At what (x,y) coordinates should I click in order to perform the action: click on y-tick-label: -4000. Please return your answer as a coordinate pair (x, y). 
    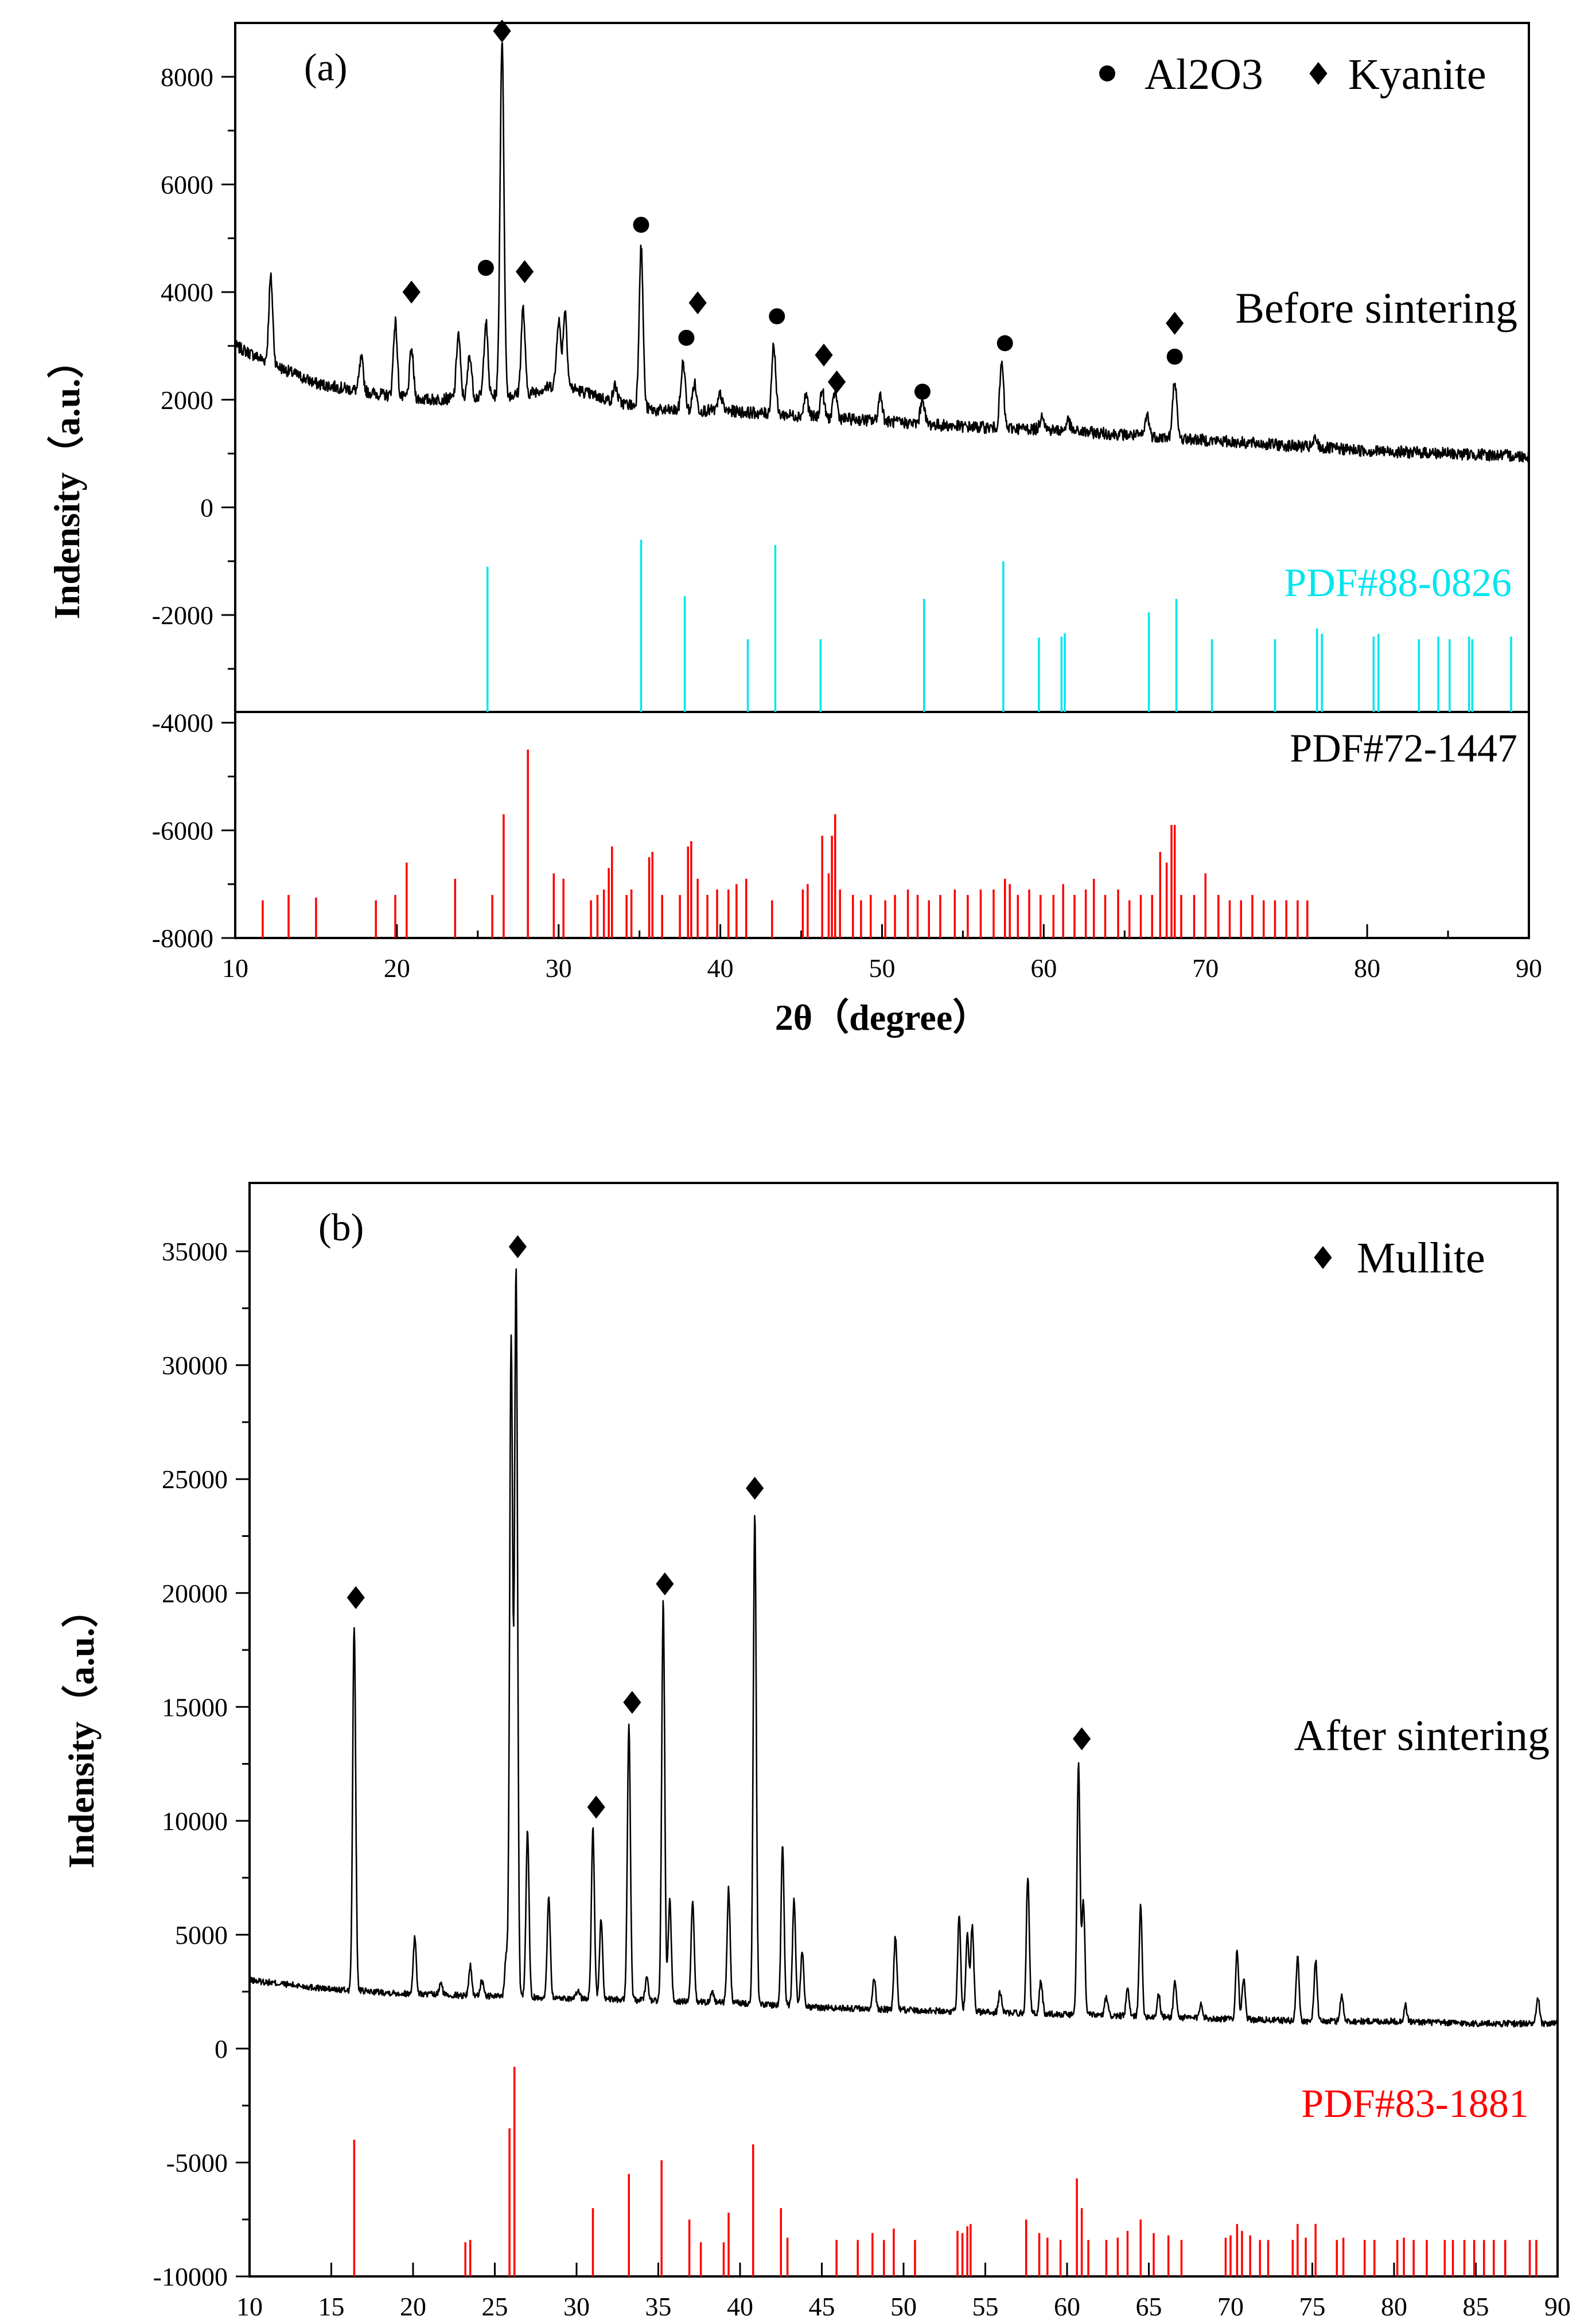
    Looking at the image, I should click on (182, 723).